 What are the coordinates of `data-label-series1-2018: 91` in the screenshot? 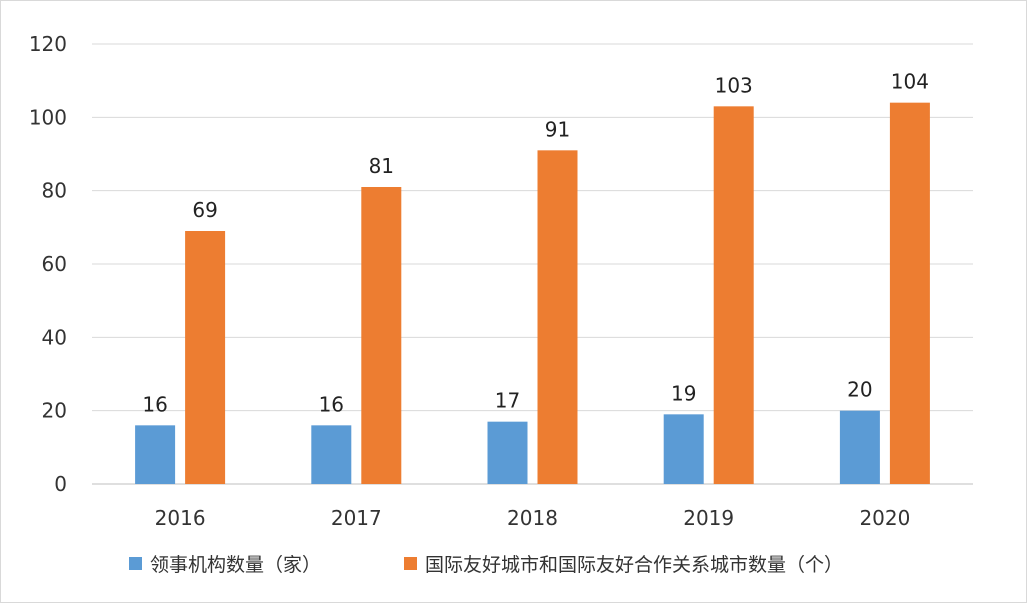 It's located at (557, 129).